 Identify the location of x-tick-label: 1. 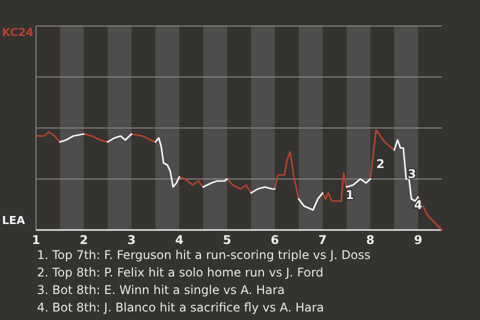
(36, 240).